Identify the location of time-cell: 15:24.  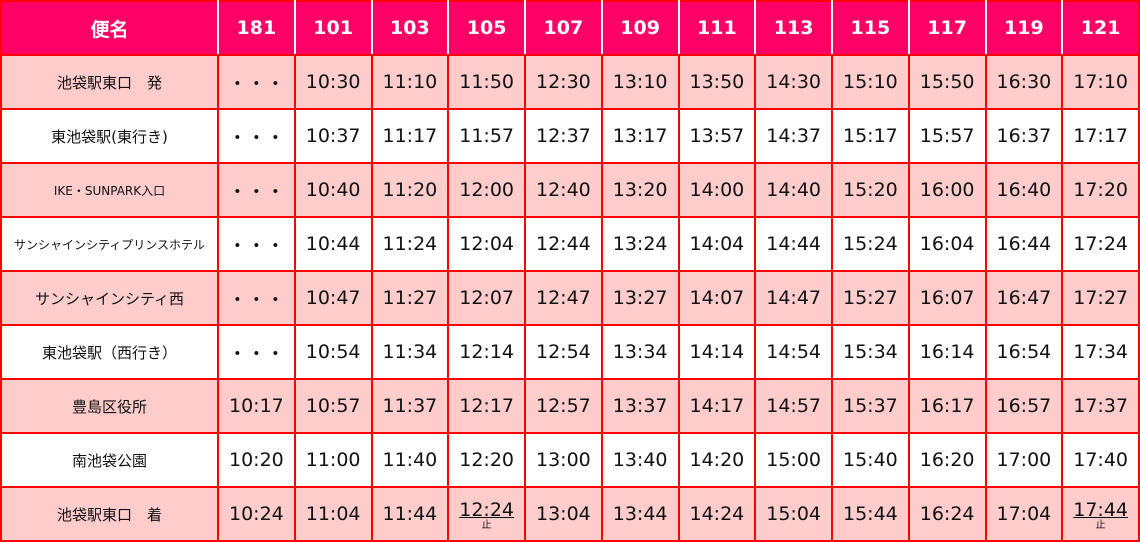
(870, 244).